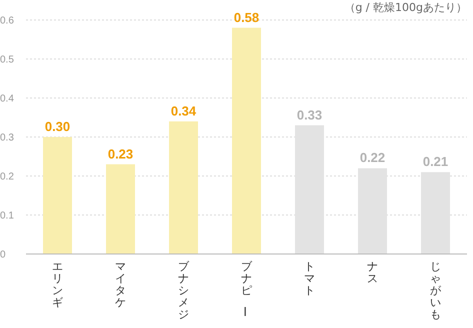 The image size is (473, 328). I want to click on data-label: 0.58, so click(247, 17).